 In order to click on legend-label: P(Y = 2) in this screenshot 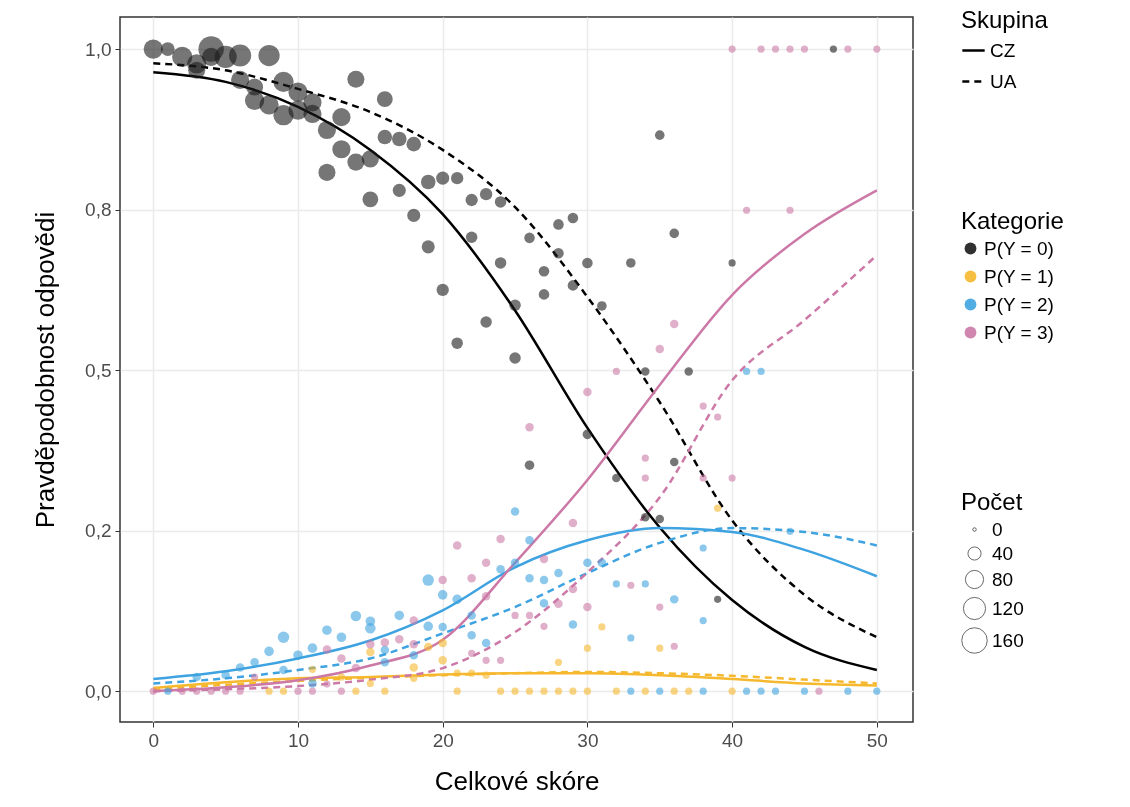, I will do `click(1019, 304)`.